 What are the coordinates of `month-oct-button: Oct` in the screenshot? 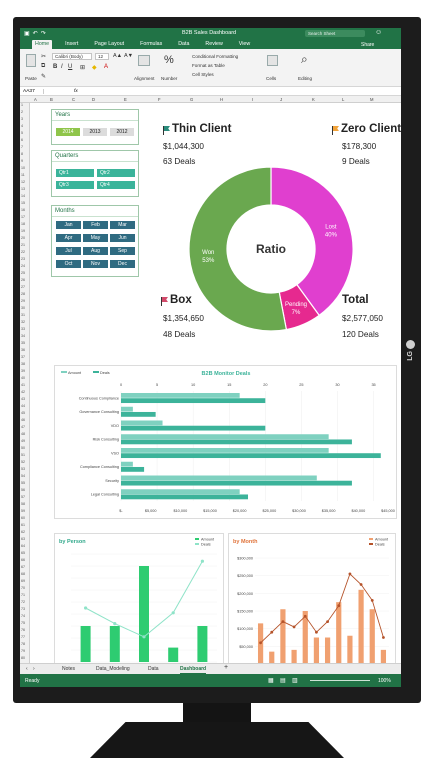 It's located at (68, 264).